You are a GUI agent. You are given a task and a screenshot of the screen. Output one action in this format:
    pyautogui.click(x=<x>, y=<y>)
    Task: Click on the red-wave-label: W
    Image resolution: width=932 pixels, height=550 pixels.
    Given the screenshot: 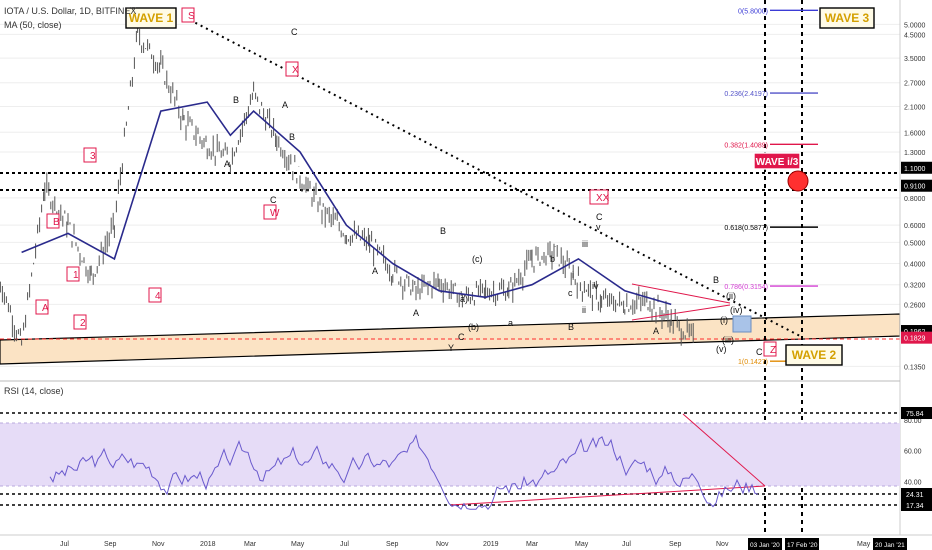 What is the action you would take?
    pyautogui.click(x=271, y=212)
    